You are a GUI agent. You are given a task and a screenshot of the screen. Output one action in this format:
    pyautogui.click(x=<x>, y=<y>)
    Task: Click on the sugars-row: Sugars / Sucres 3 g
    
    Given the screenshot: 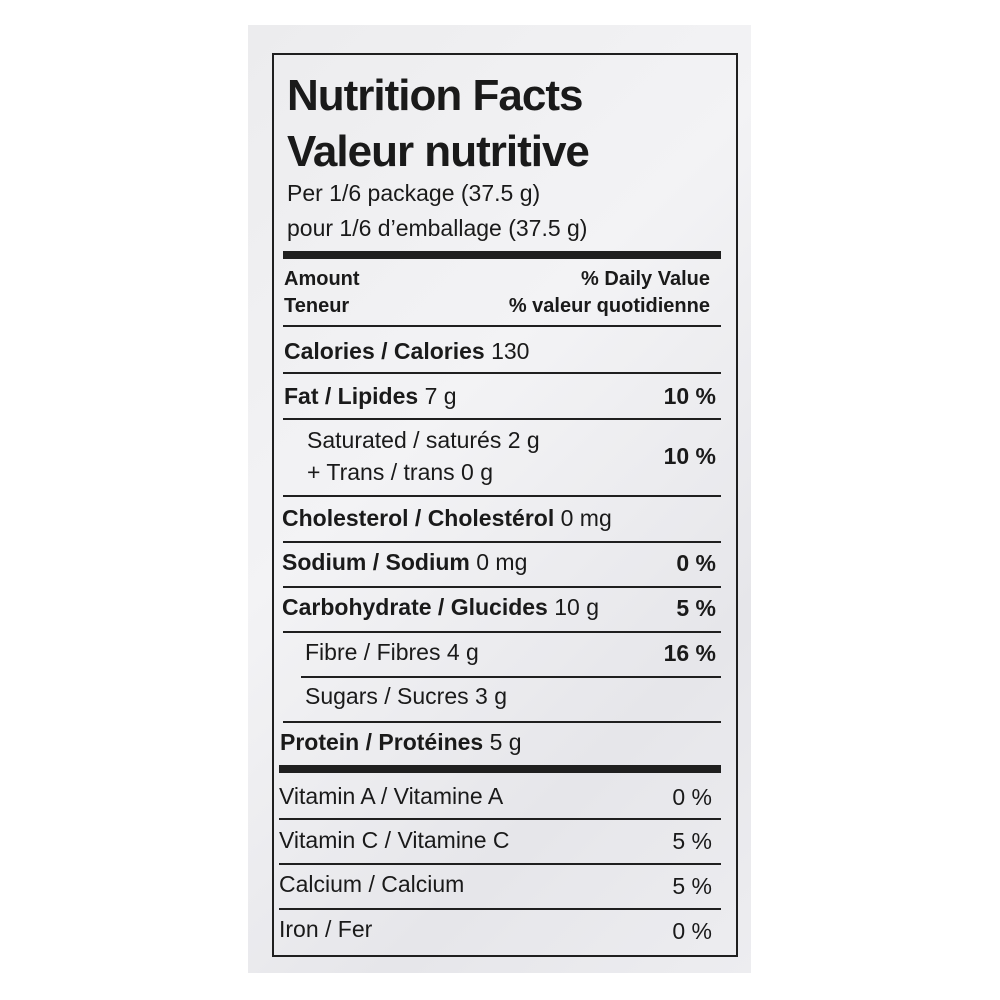 What is the action you would take?
    pyautogui.click(x=406, y=696)
    